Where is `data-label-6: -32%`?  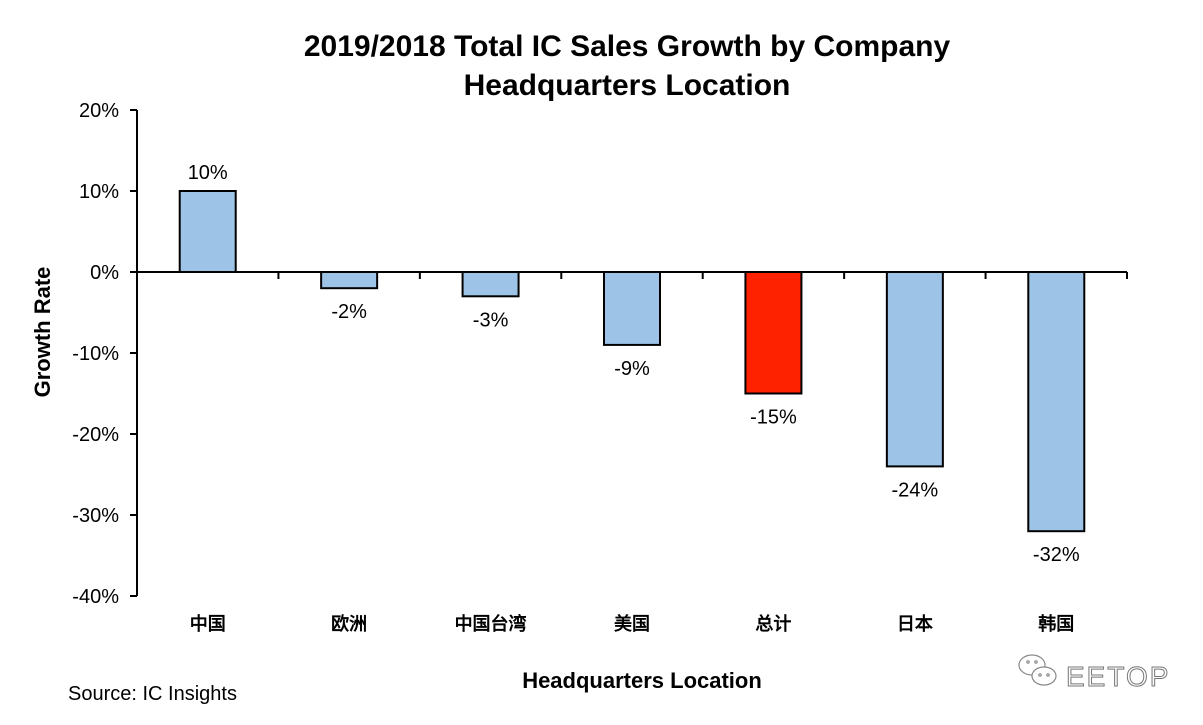
data-label-6: -32% is located at coordinates (1056, 555).